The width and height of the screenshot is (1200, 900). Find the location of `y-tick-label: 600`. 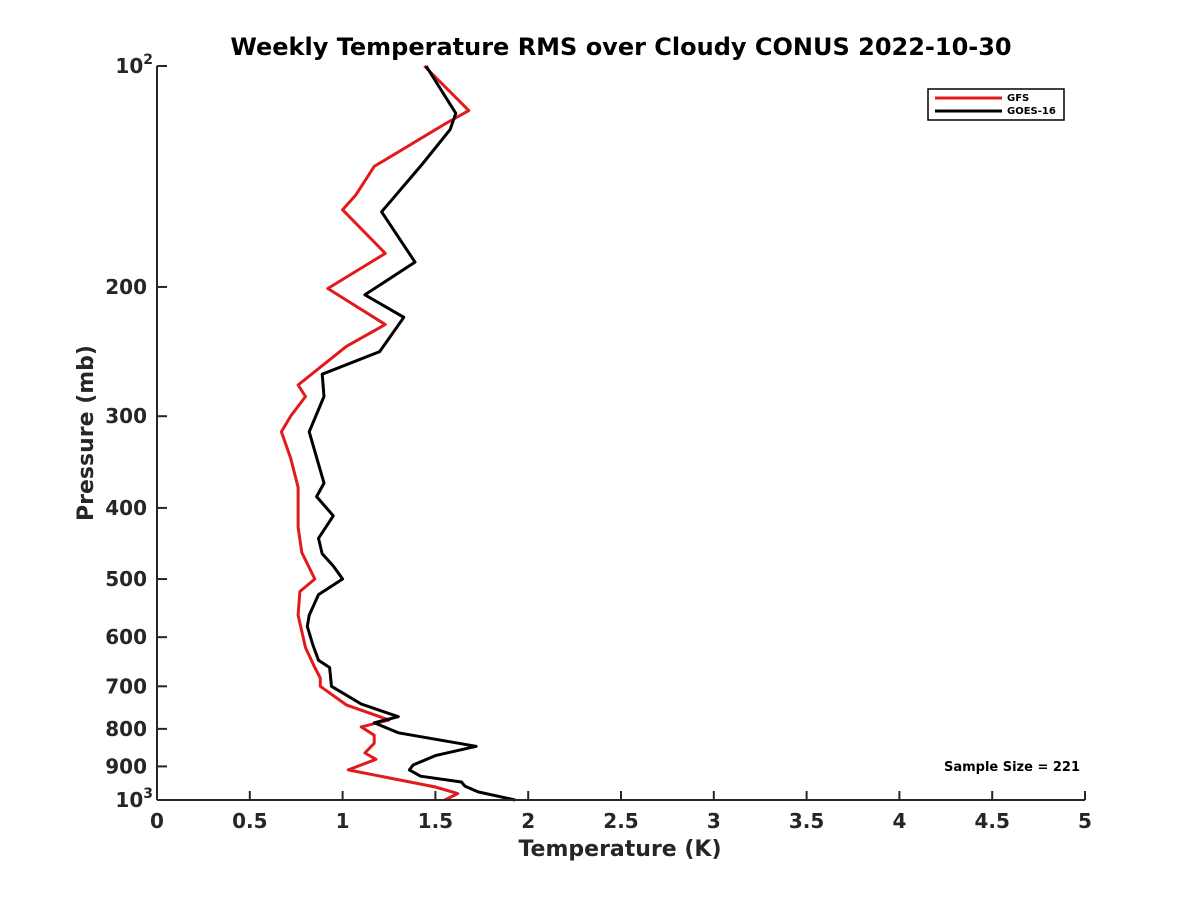

y-tick-label: 600 is located at coordinates (126, 637).